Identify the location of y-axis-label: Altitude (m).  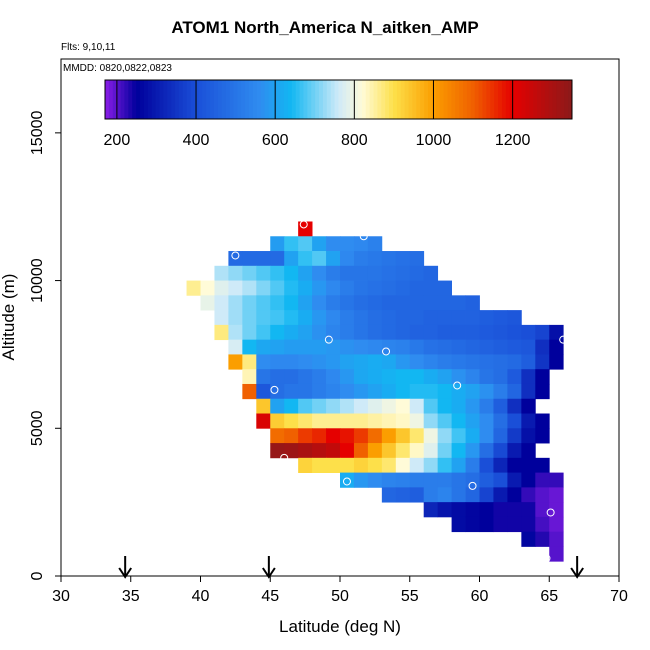
(9, 317).